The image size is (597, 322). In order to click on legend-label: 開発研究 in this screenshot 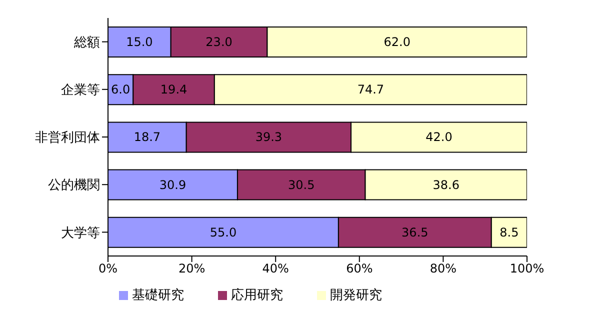, I will do `click(356, 295)`.